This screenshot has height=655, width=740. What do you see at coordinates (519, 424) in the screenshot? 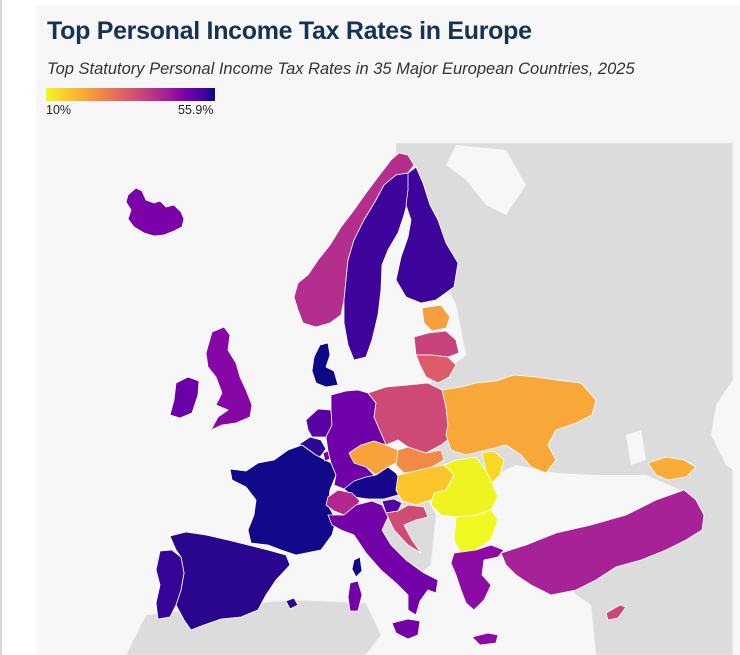
I see `country-ukraine` at bounding box center [519, 424].